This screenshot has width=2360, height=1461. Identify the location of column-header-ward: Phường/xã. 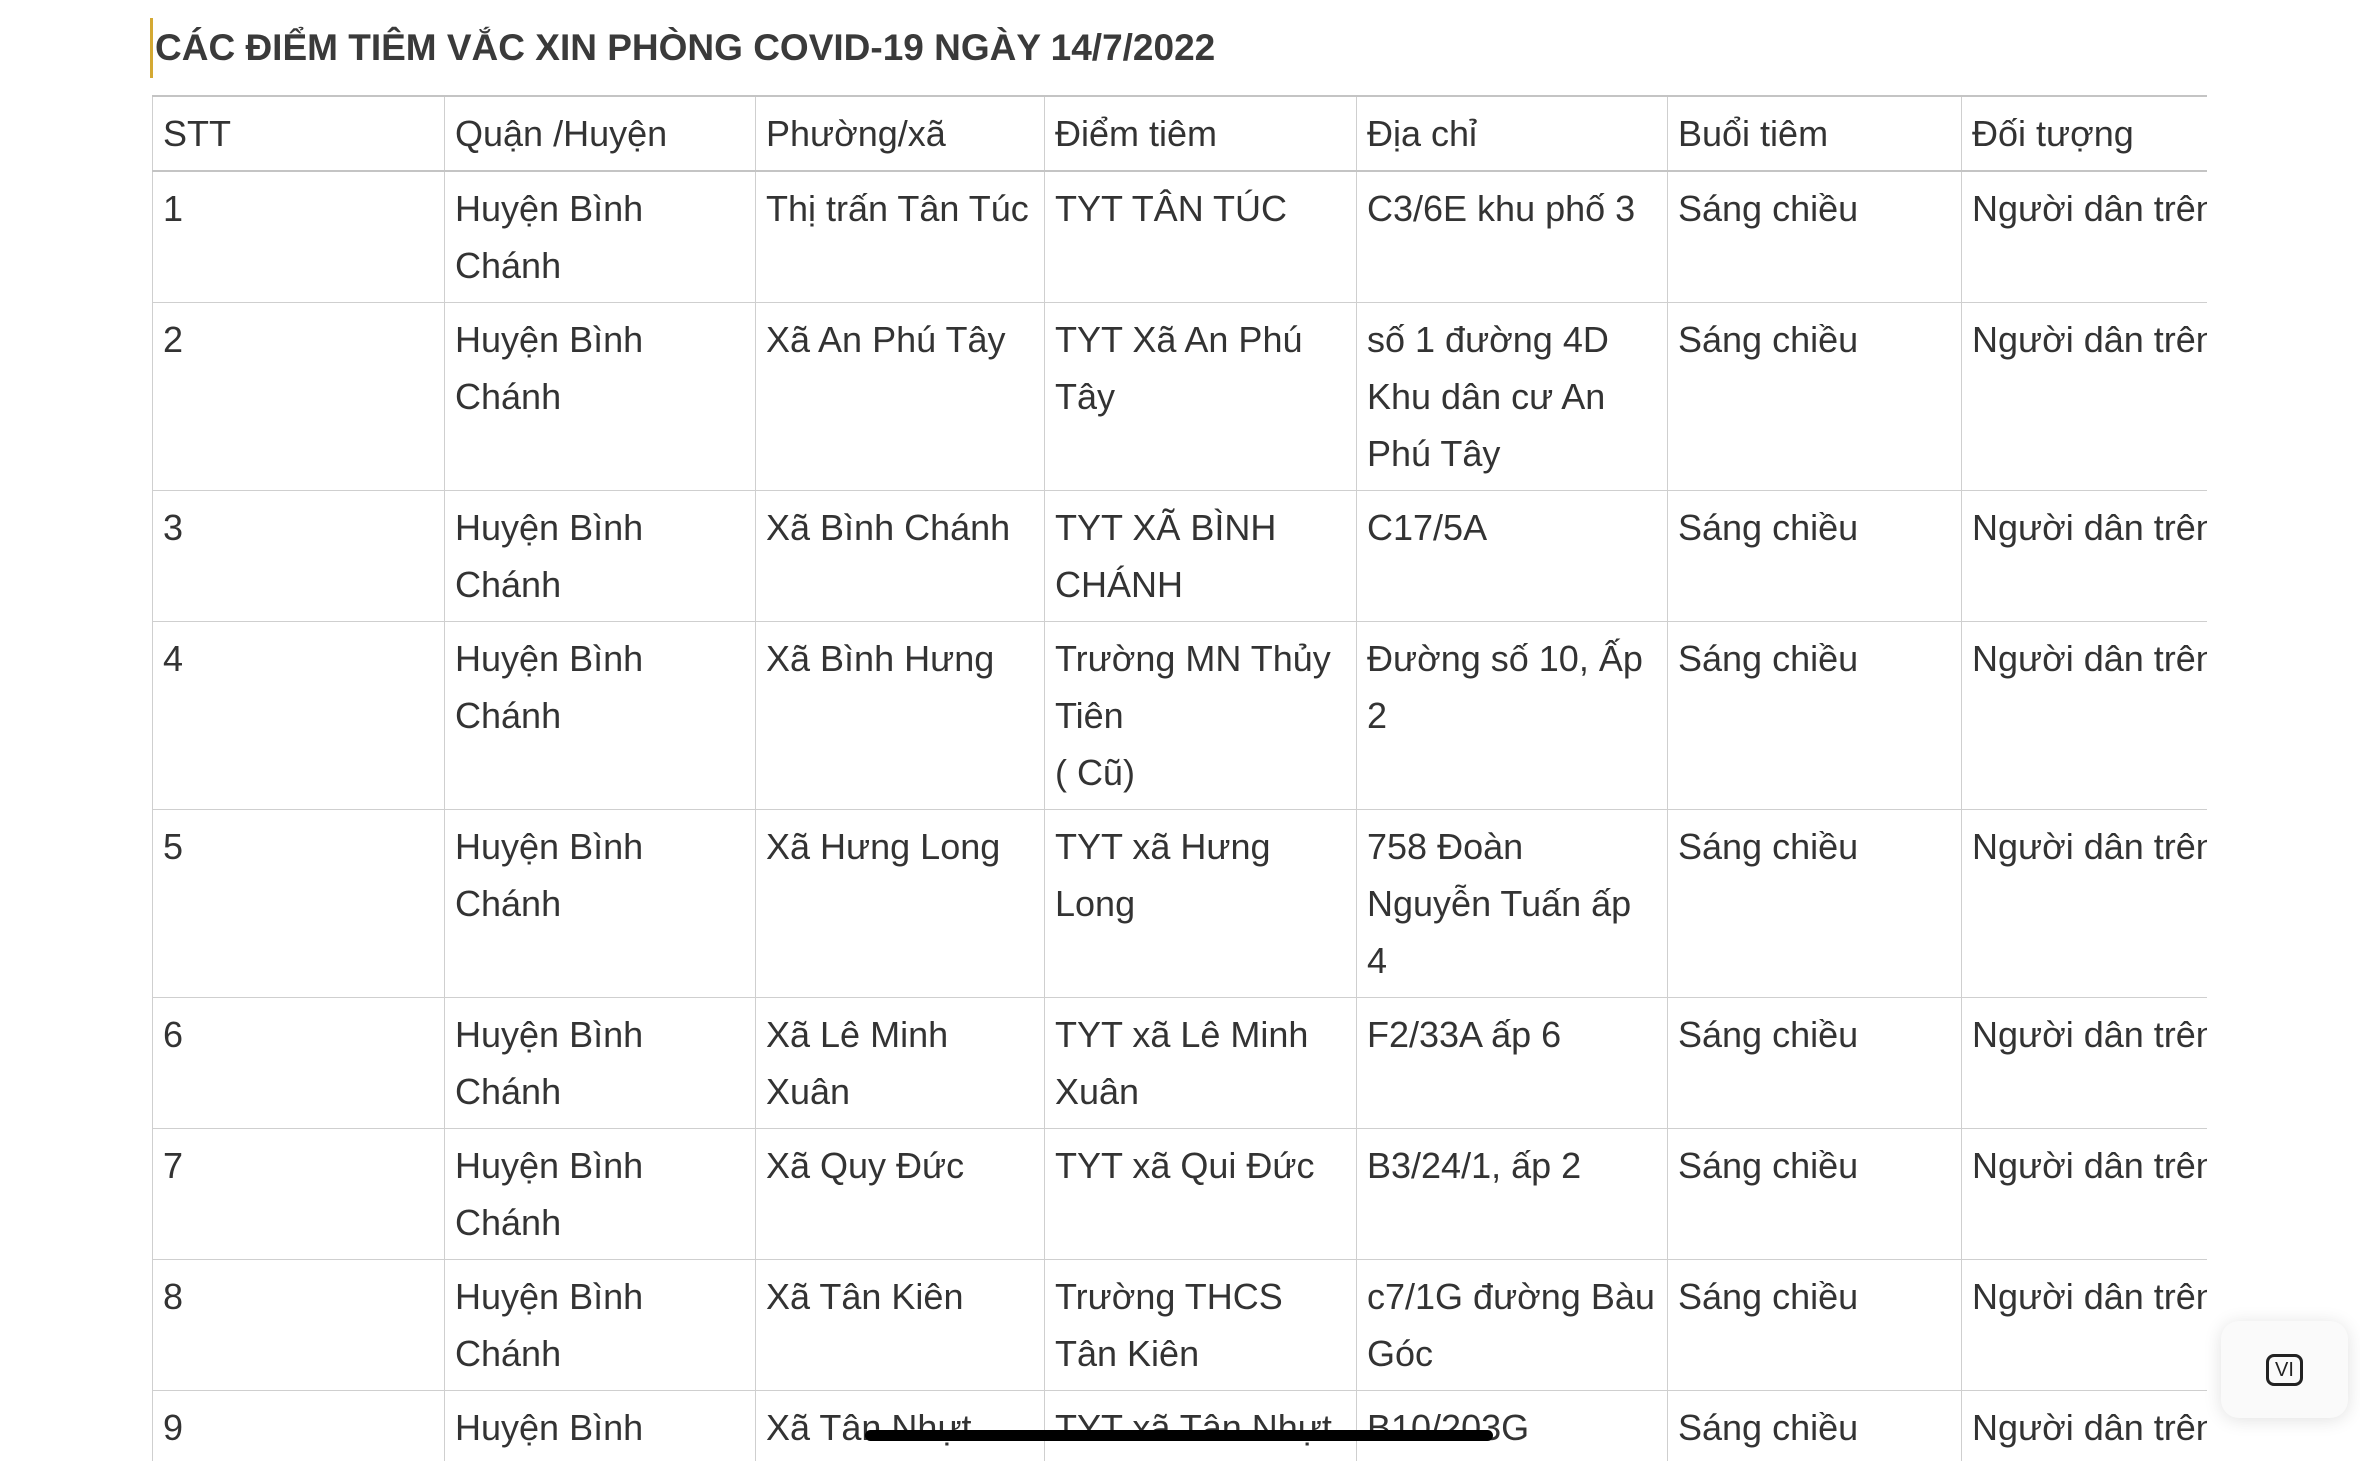
(900, 133).